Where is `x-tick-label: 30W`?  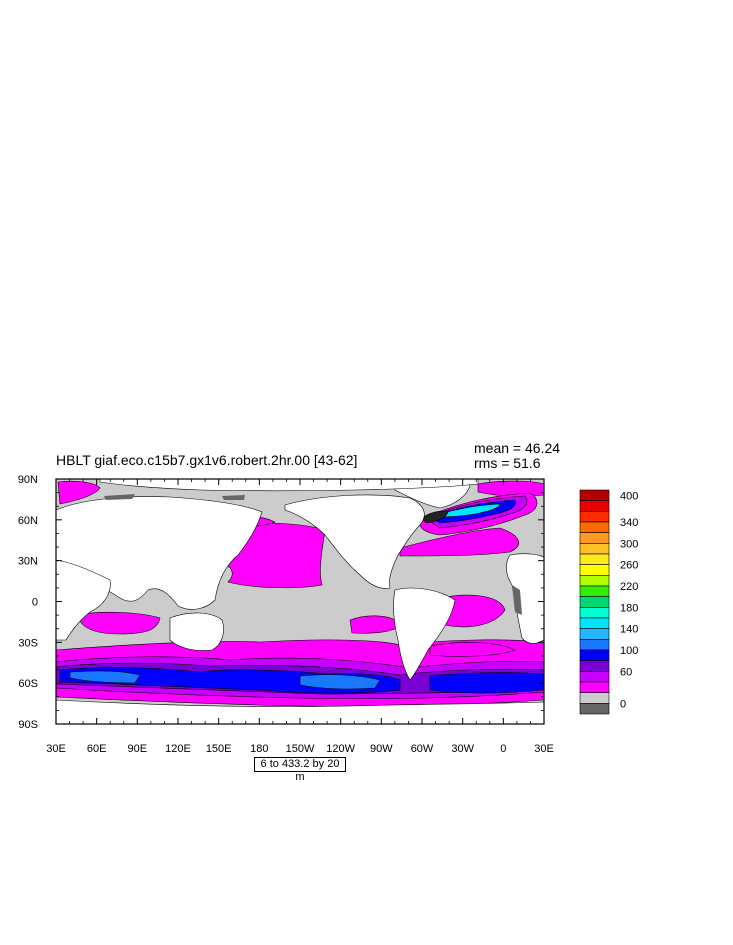 x-tick-label: 30W is located at coordinates (462, 749).